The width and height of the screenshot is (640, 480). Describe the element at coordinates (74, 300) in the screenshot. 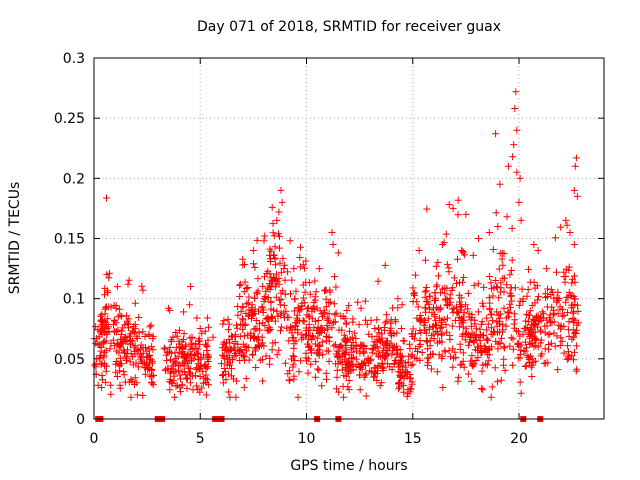

I see `y-tick-label: 0.1` at that location.